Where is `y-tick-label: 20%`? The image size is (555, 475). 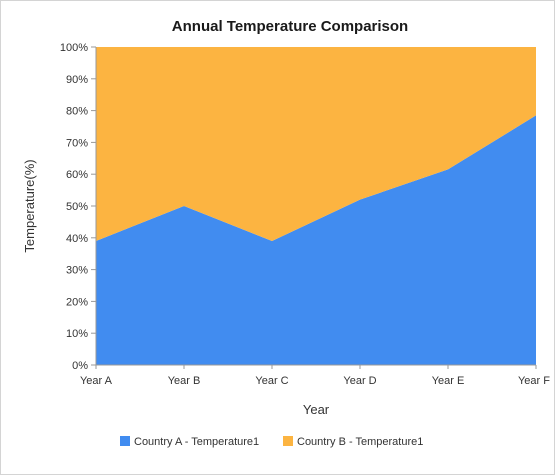 y-tick-label: 20% is located at coordinates (77, 302).